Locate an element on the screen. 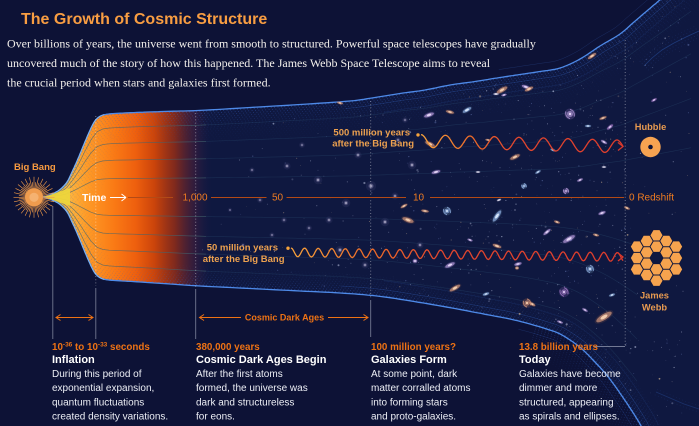  svg-text: as spirals and ellipses. is located at coordinates (569, 417).